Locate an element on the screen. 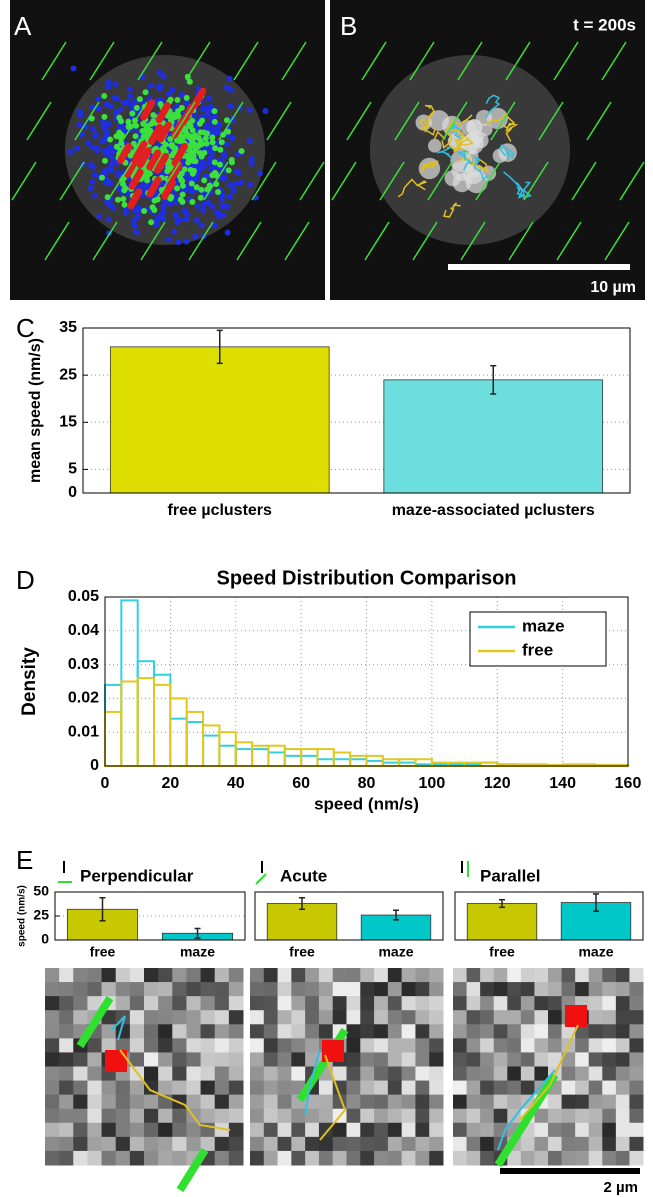 This screenshot has height=1197, width=653. panel-label: A is located at coordinates (23, 26).